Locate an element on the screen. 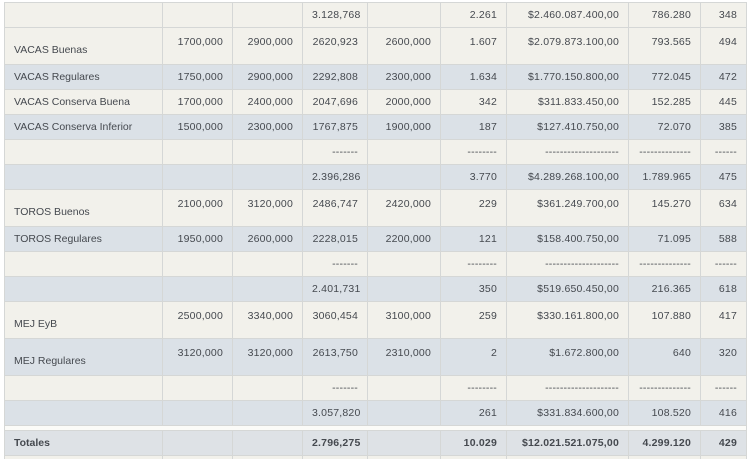 The image size is (747, 459). value-cell: 2486,747 is located at coordinates (335, 208).